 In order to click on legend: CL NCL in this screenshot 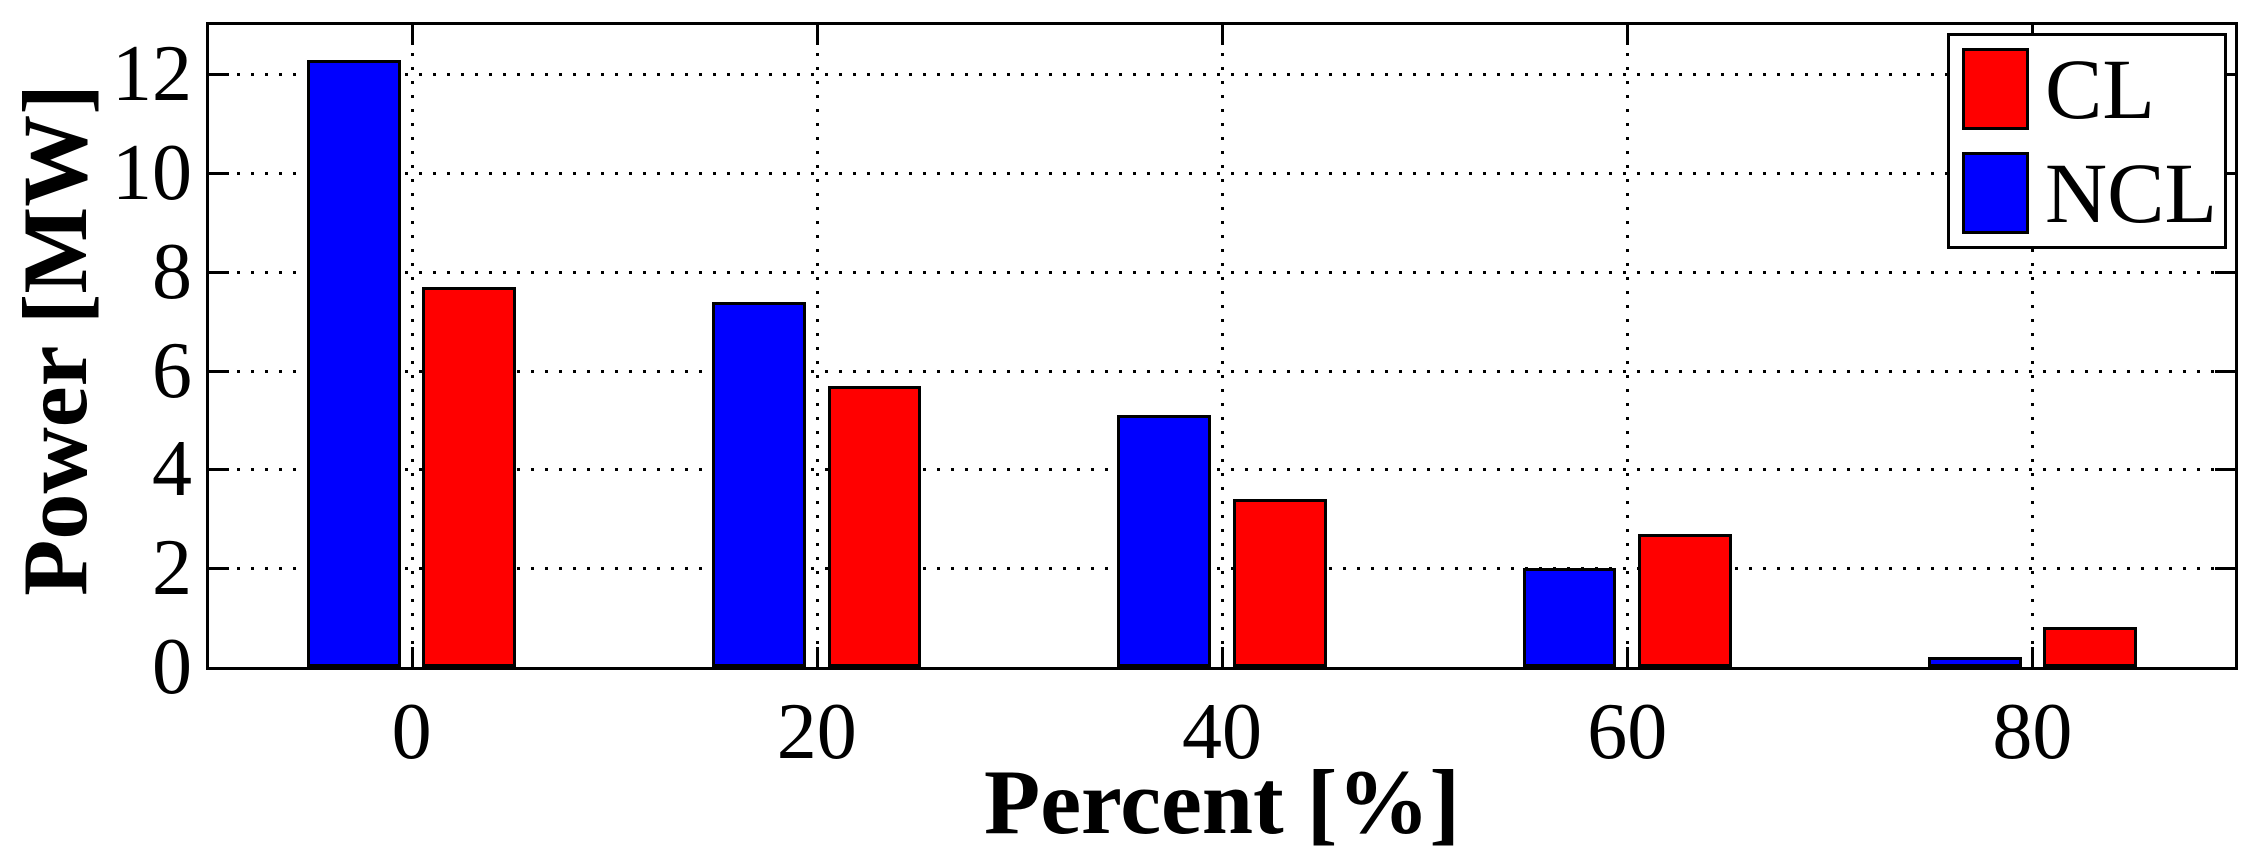, I will do `click(2087, 141)`.